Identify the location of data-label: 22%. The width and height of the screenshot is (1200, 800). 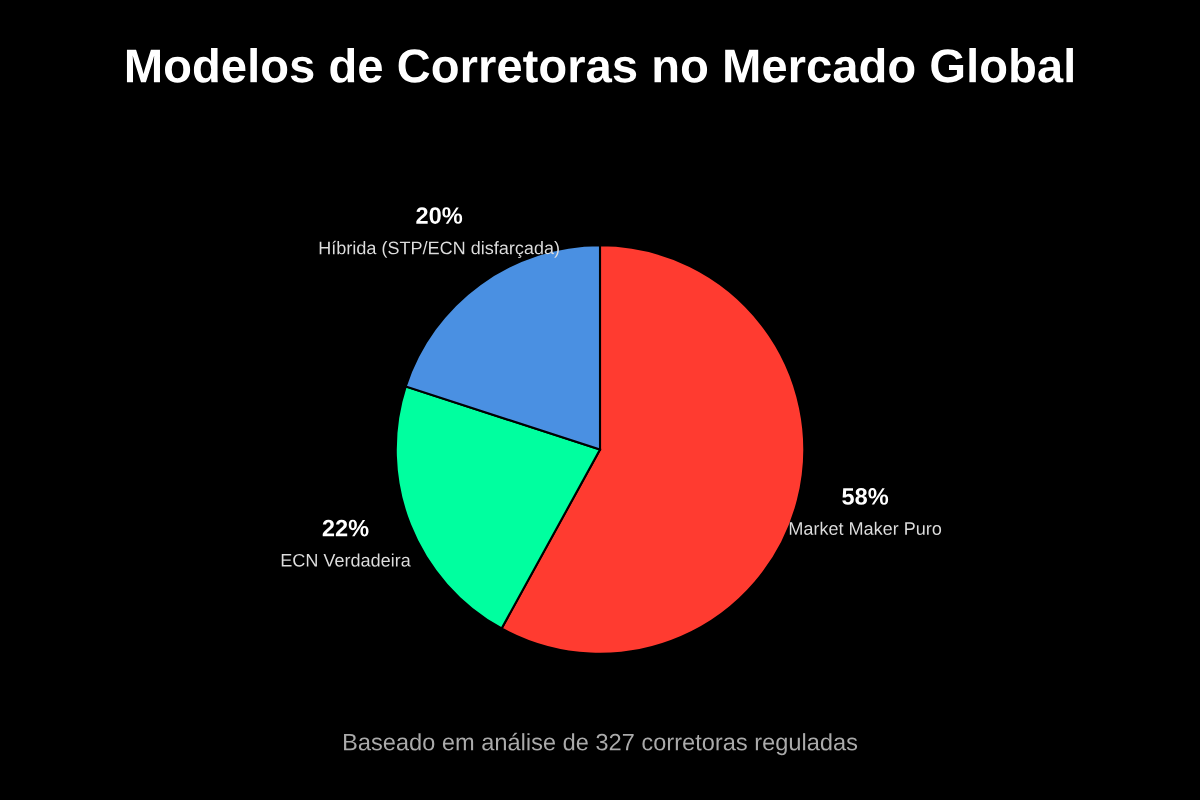
(345, 528).